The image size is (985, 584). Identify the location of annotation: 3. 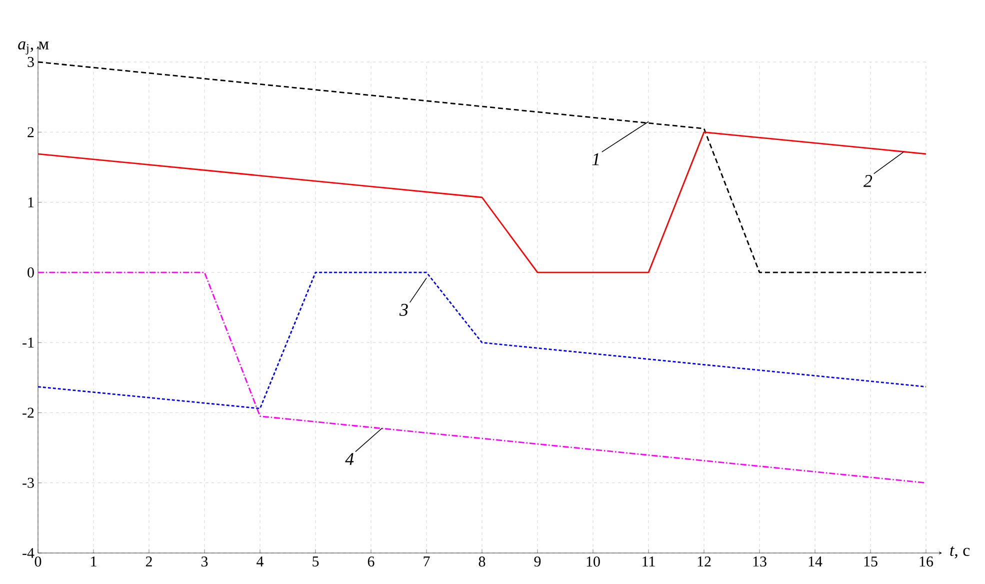
(403, 310).